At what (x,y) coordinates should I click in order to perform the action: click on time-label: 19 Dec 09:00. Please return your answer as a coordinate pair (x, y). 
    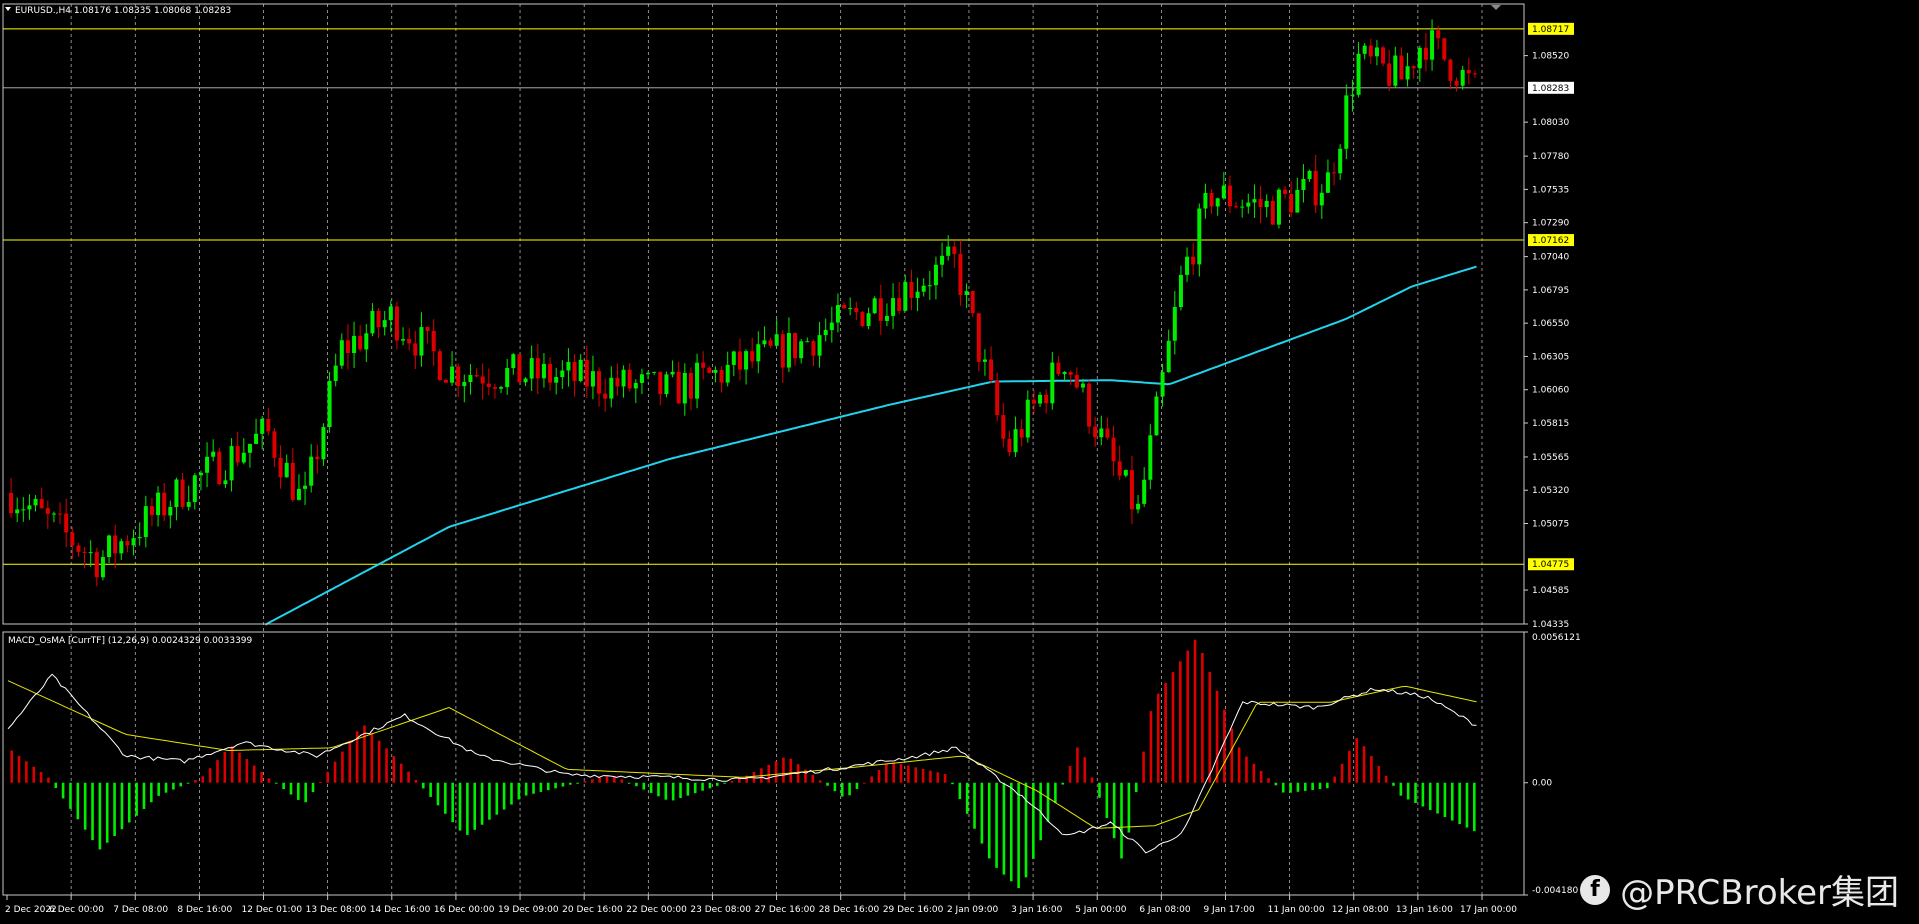
    Looking at the image, I should click on (528, 910).